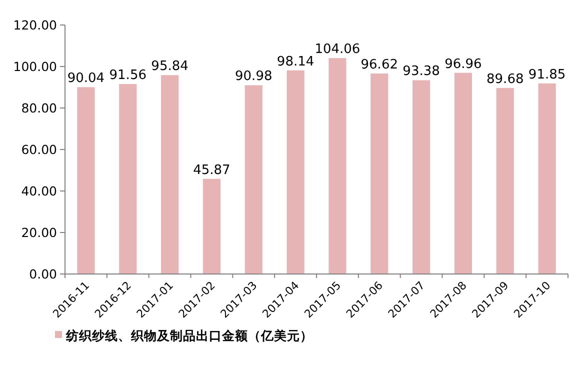  What do you see at coordinates (127, 76) in the screenshot?
I see `data-label: 91.56` at bounding box center [127, 76].